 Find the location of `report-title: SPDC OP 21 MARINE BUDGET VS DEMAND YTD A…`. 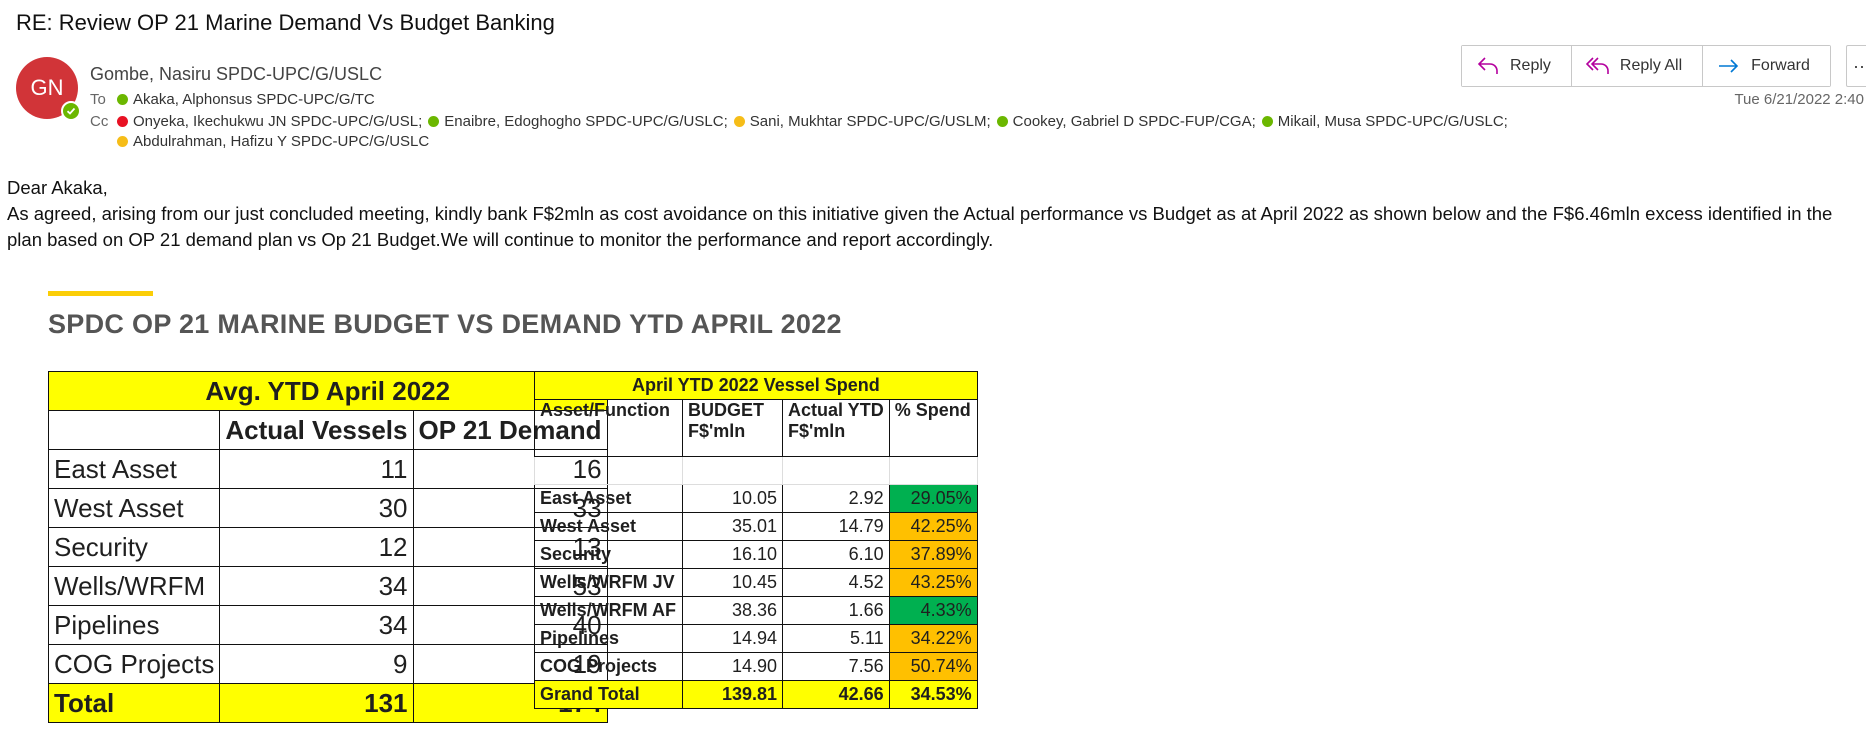

report-title: SPDC OP 21 MARINE BUDGET VS DEMAND YTD A… is located at coordinates (445, 324).